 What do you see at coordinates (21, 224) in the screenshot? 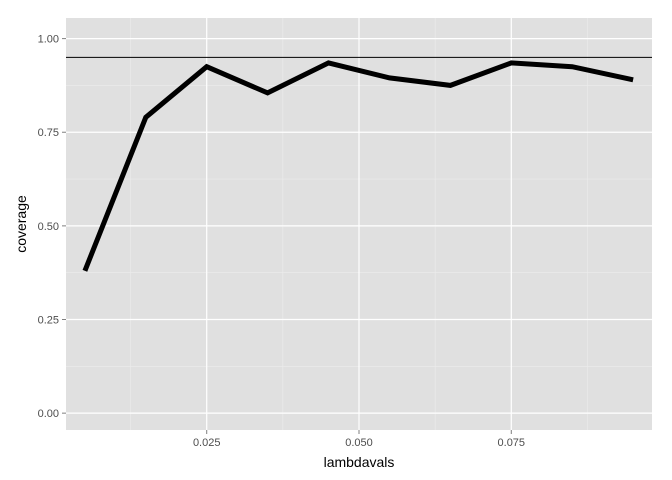
I see `y-axis-title: coverage` at bounding box center [21, 224].